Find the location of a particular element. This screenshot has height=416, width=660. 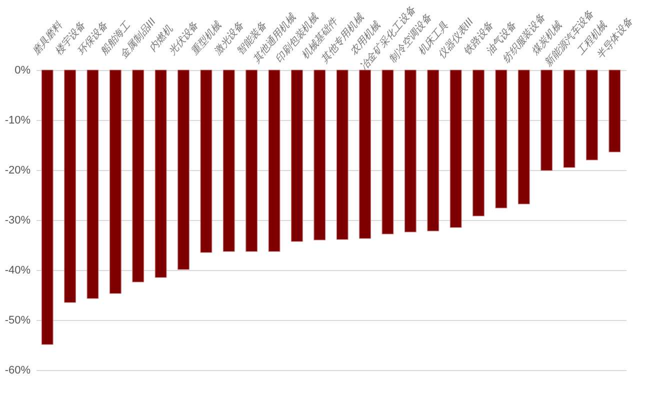

y-tick-label: -40% is located at coordinates (17, 270).